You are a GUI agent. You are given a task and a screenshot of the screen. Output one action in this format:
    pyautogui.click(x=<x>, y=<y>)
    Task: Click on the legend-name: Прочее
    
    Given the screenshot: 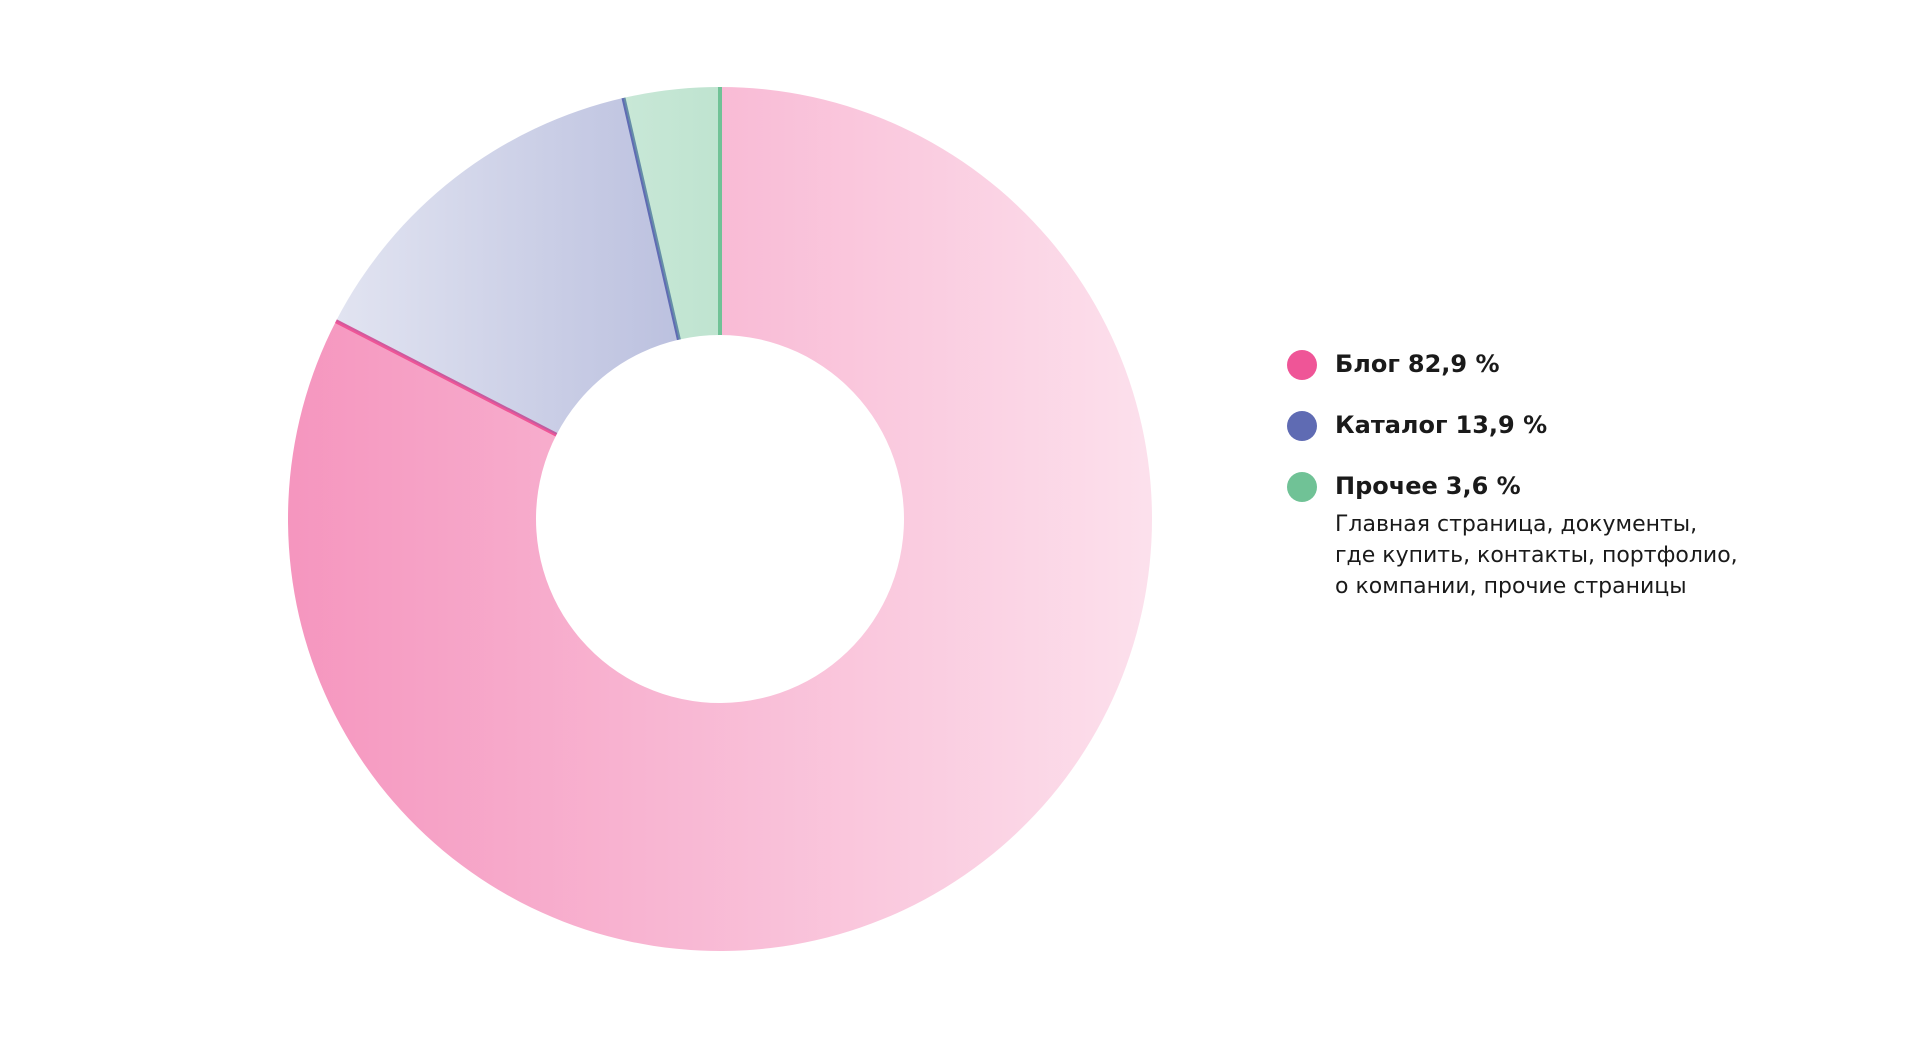 What is the action you would take?
    pyautogui.click(x=1386, y=486)
    